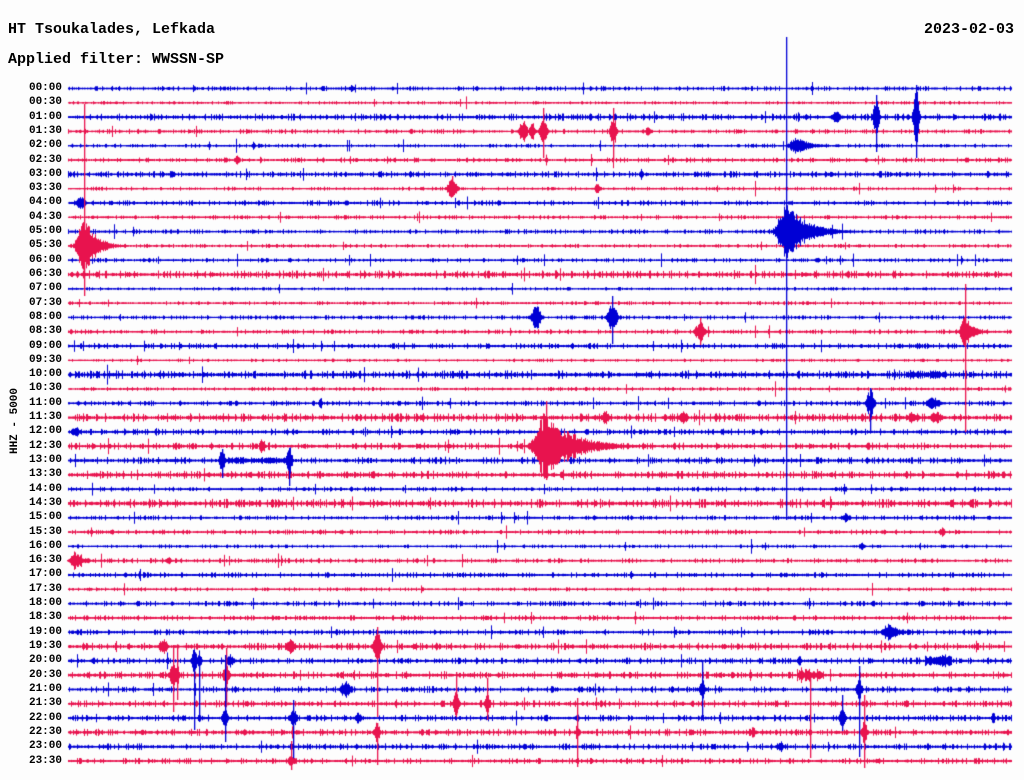  What do you see at coordinates (45, 259) in the screenshot?
I see `time-label: 06:00` at bounding box center [45, 259].